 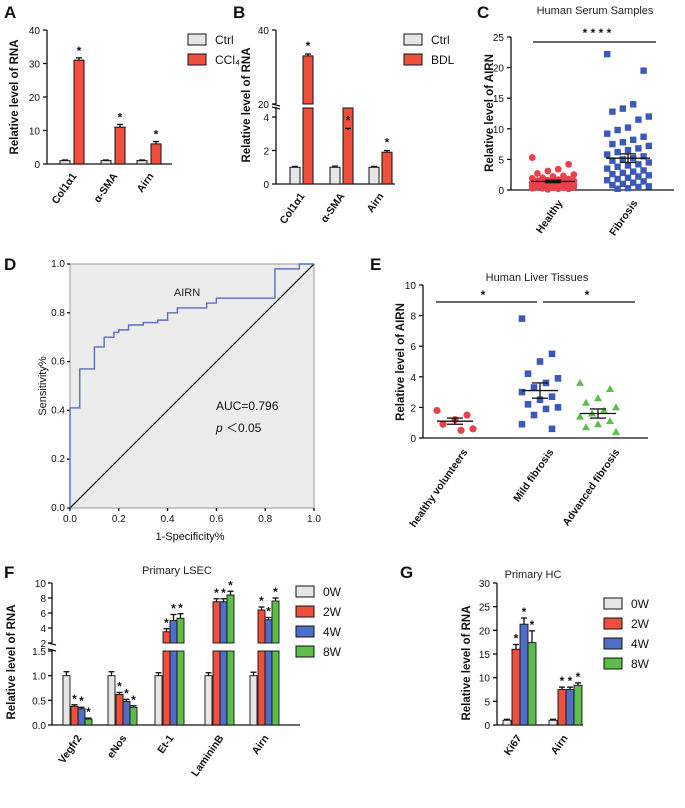 I want to click on x-tick-label: 0.2, so click(x=119, y=519).